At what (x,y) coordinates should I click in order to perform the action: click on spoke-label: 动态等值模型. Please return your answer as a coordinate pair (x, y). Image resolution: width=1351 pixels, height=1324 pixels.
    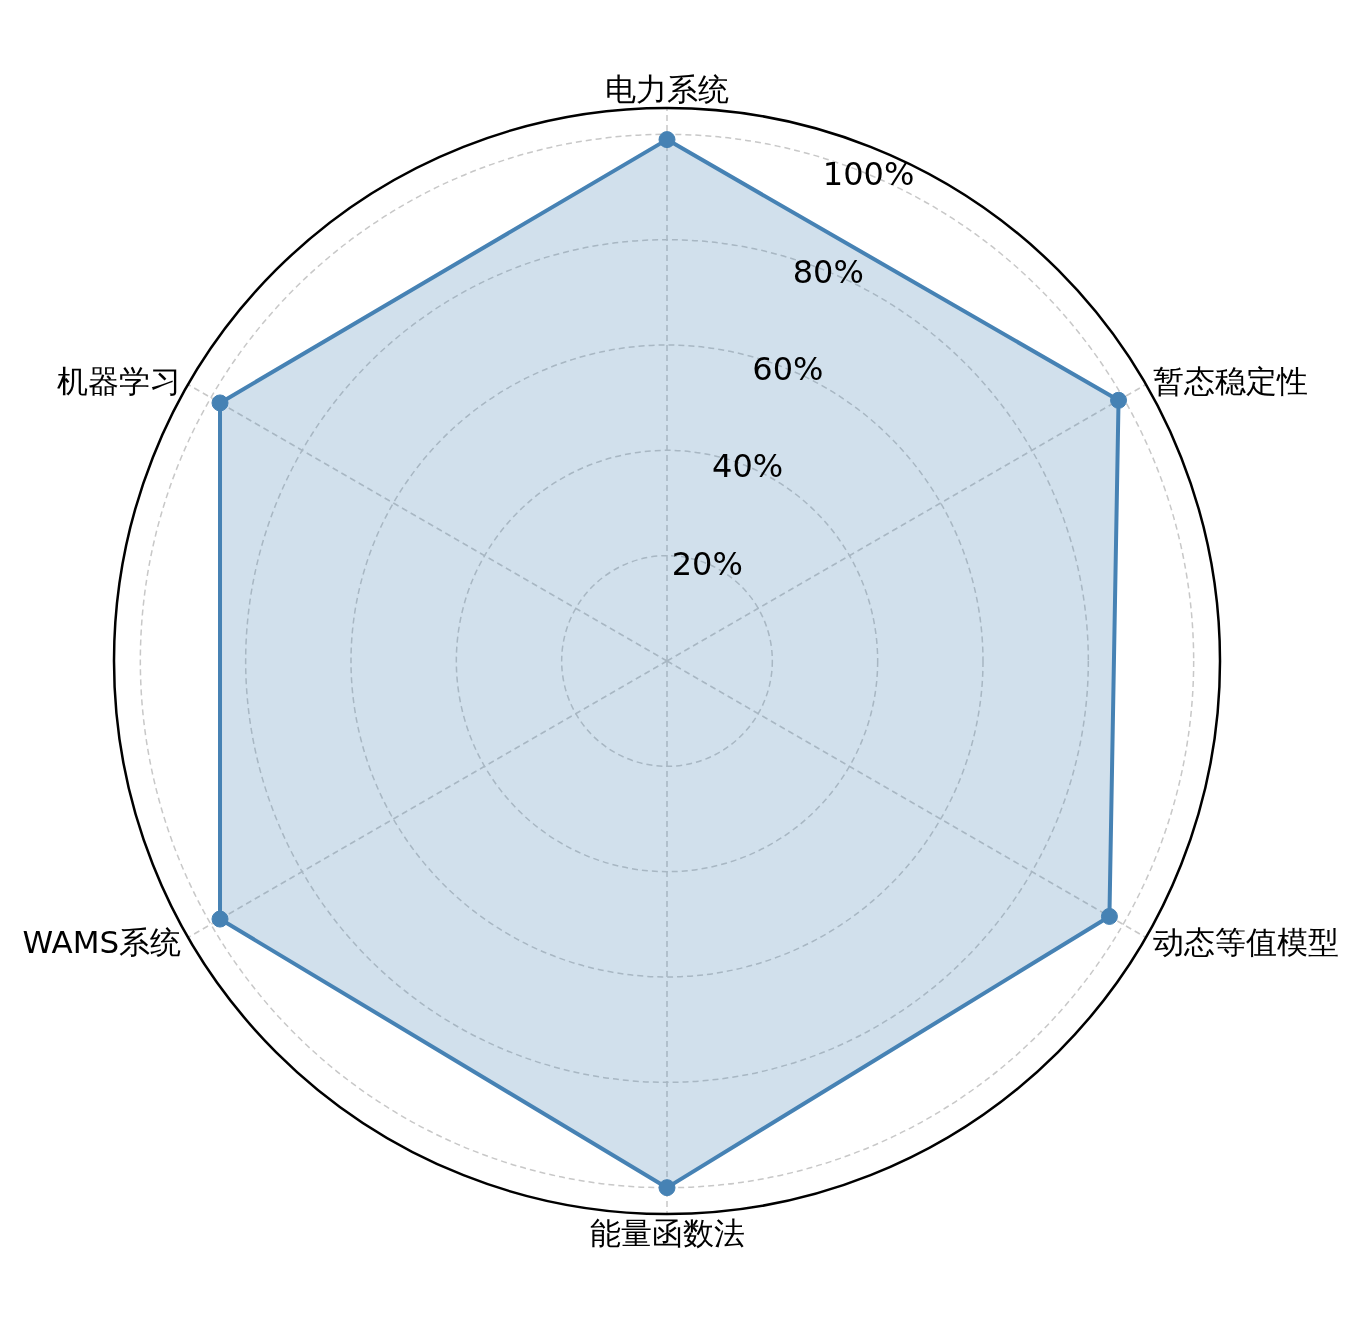
    Looking at the image, I should click on (1245, 941).